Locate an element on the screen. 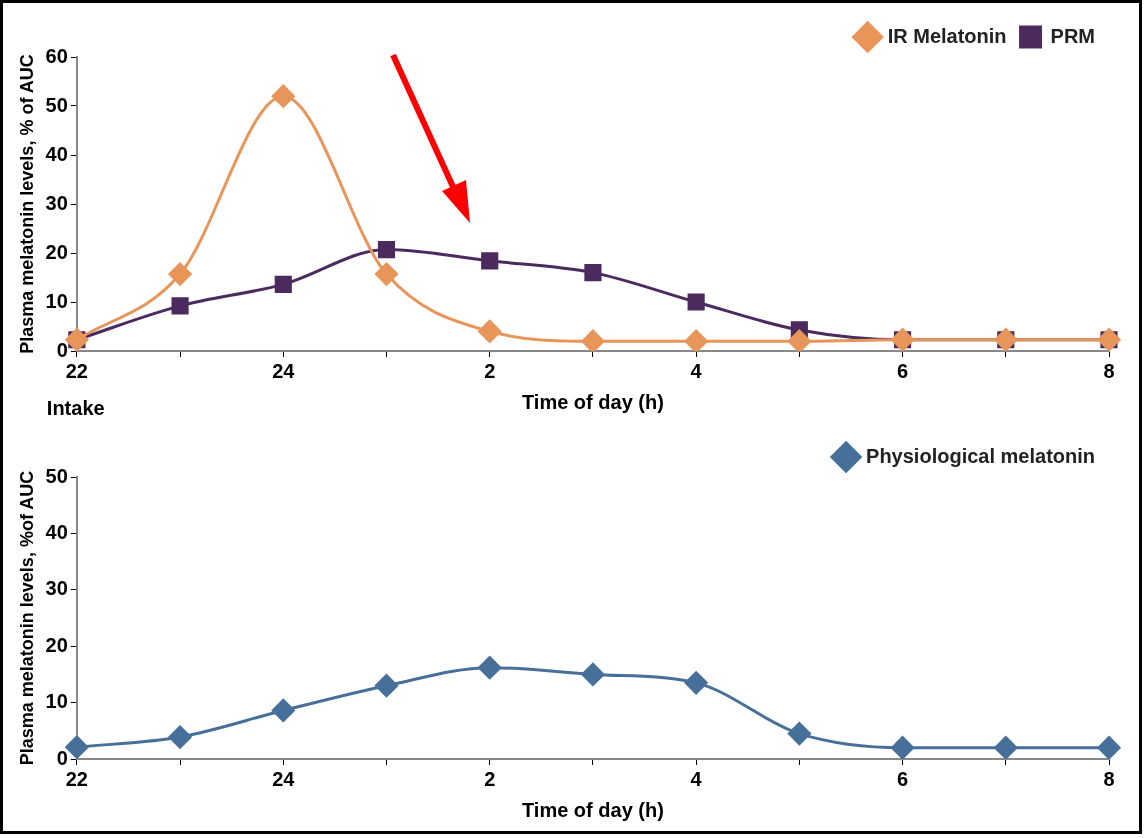  y-tick-label: 60 is located at coordinates (56, 55).